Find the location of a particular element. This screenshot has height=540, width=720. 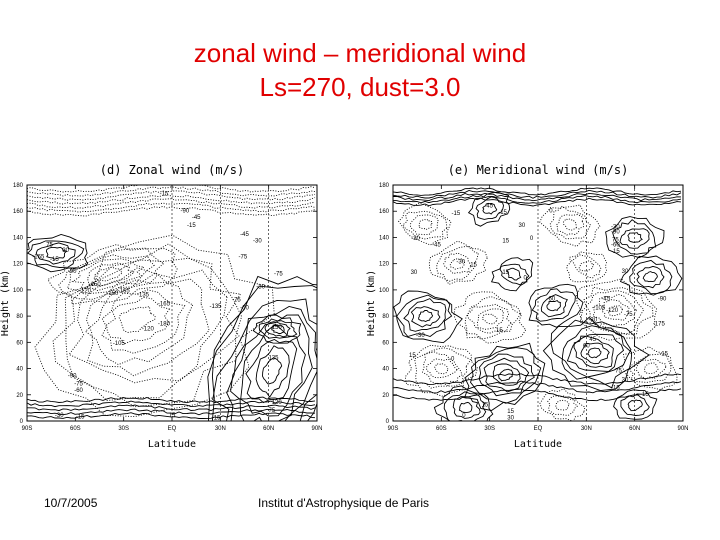

footer-date: 10/7/2005 is located at coordinates (71, 503).